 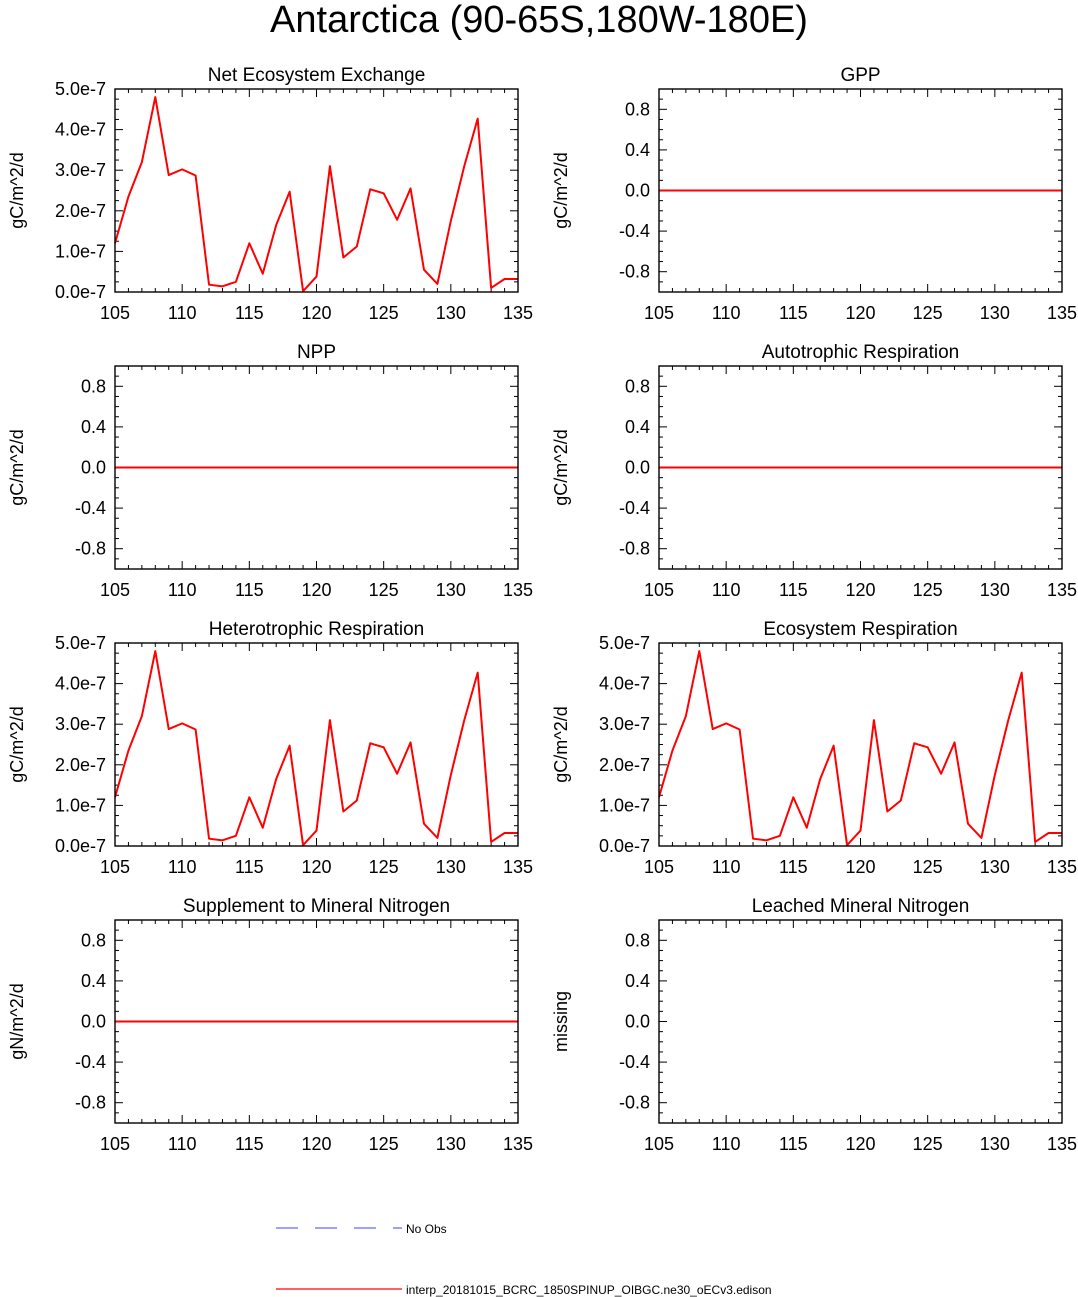 What do you see at coordinates (316, 352) in the screenshot?
I see `panel-title: NPP` at bounding box center [316, 352].